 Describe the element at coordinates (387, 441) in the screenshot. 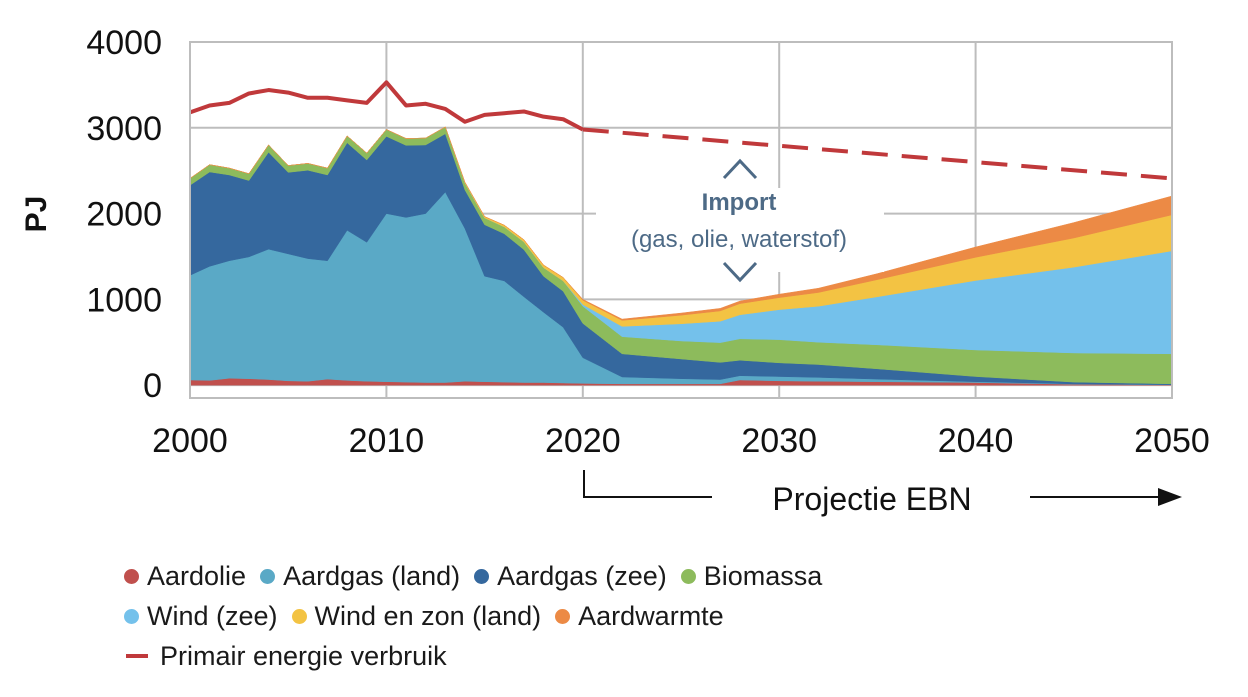

I see `x-tick-label: 2010` at that location.